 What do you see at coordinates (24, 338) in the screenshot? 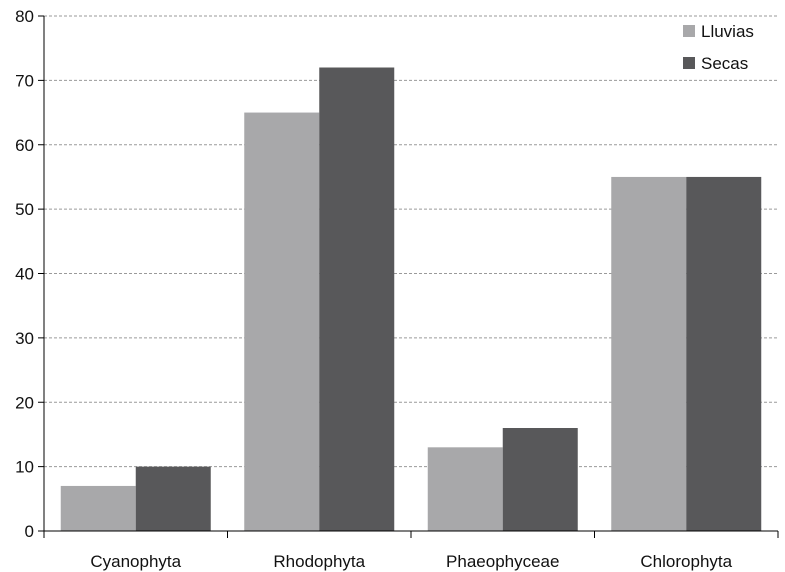
I see `y-tick-label: 30` at bounding box center [24, 338].